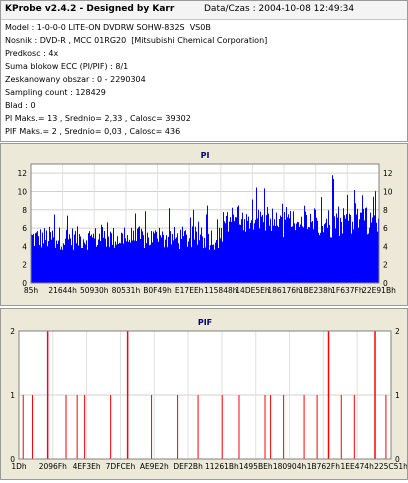 The image size is (408, 483). What do you see at coordinates (24, 265) in the screenshot?
I see `y-tick-label-left: 2` at bounding box center [24, 265].